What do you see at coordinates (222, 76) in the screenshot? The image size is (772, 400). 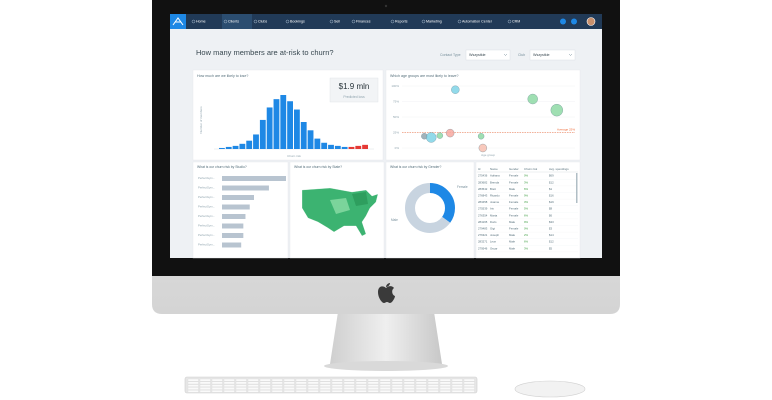 I see `panel-title: How much are we likely to lose?` at bounding box center [222, 76].